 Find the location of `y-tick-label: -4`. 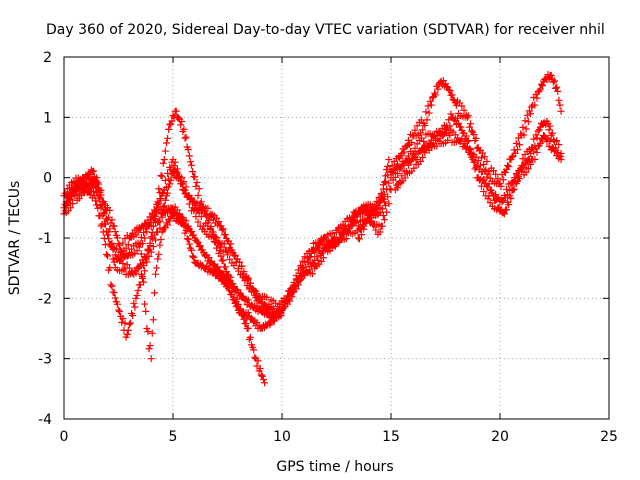

y-tick-label: -4 is located at coordinates (45, 420).